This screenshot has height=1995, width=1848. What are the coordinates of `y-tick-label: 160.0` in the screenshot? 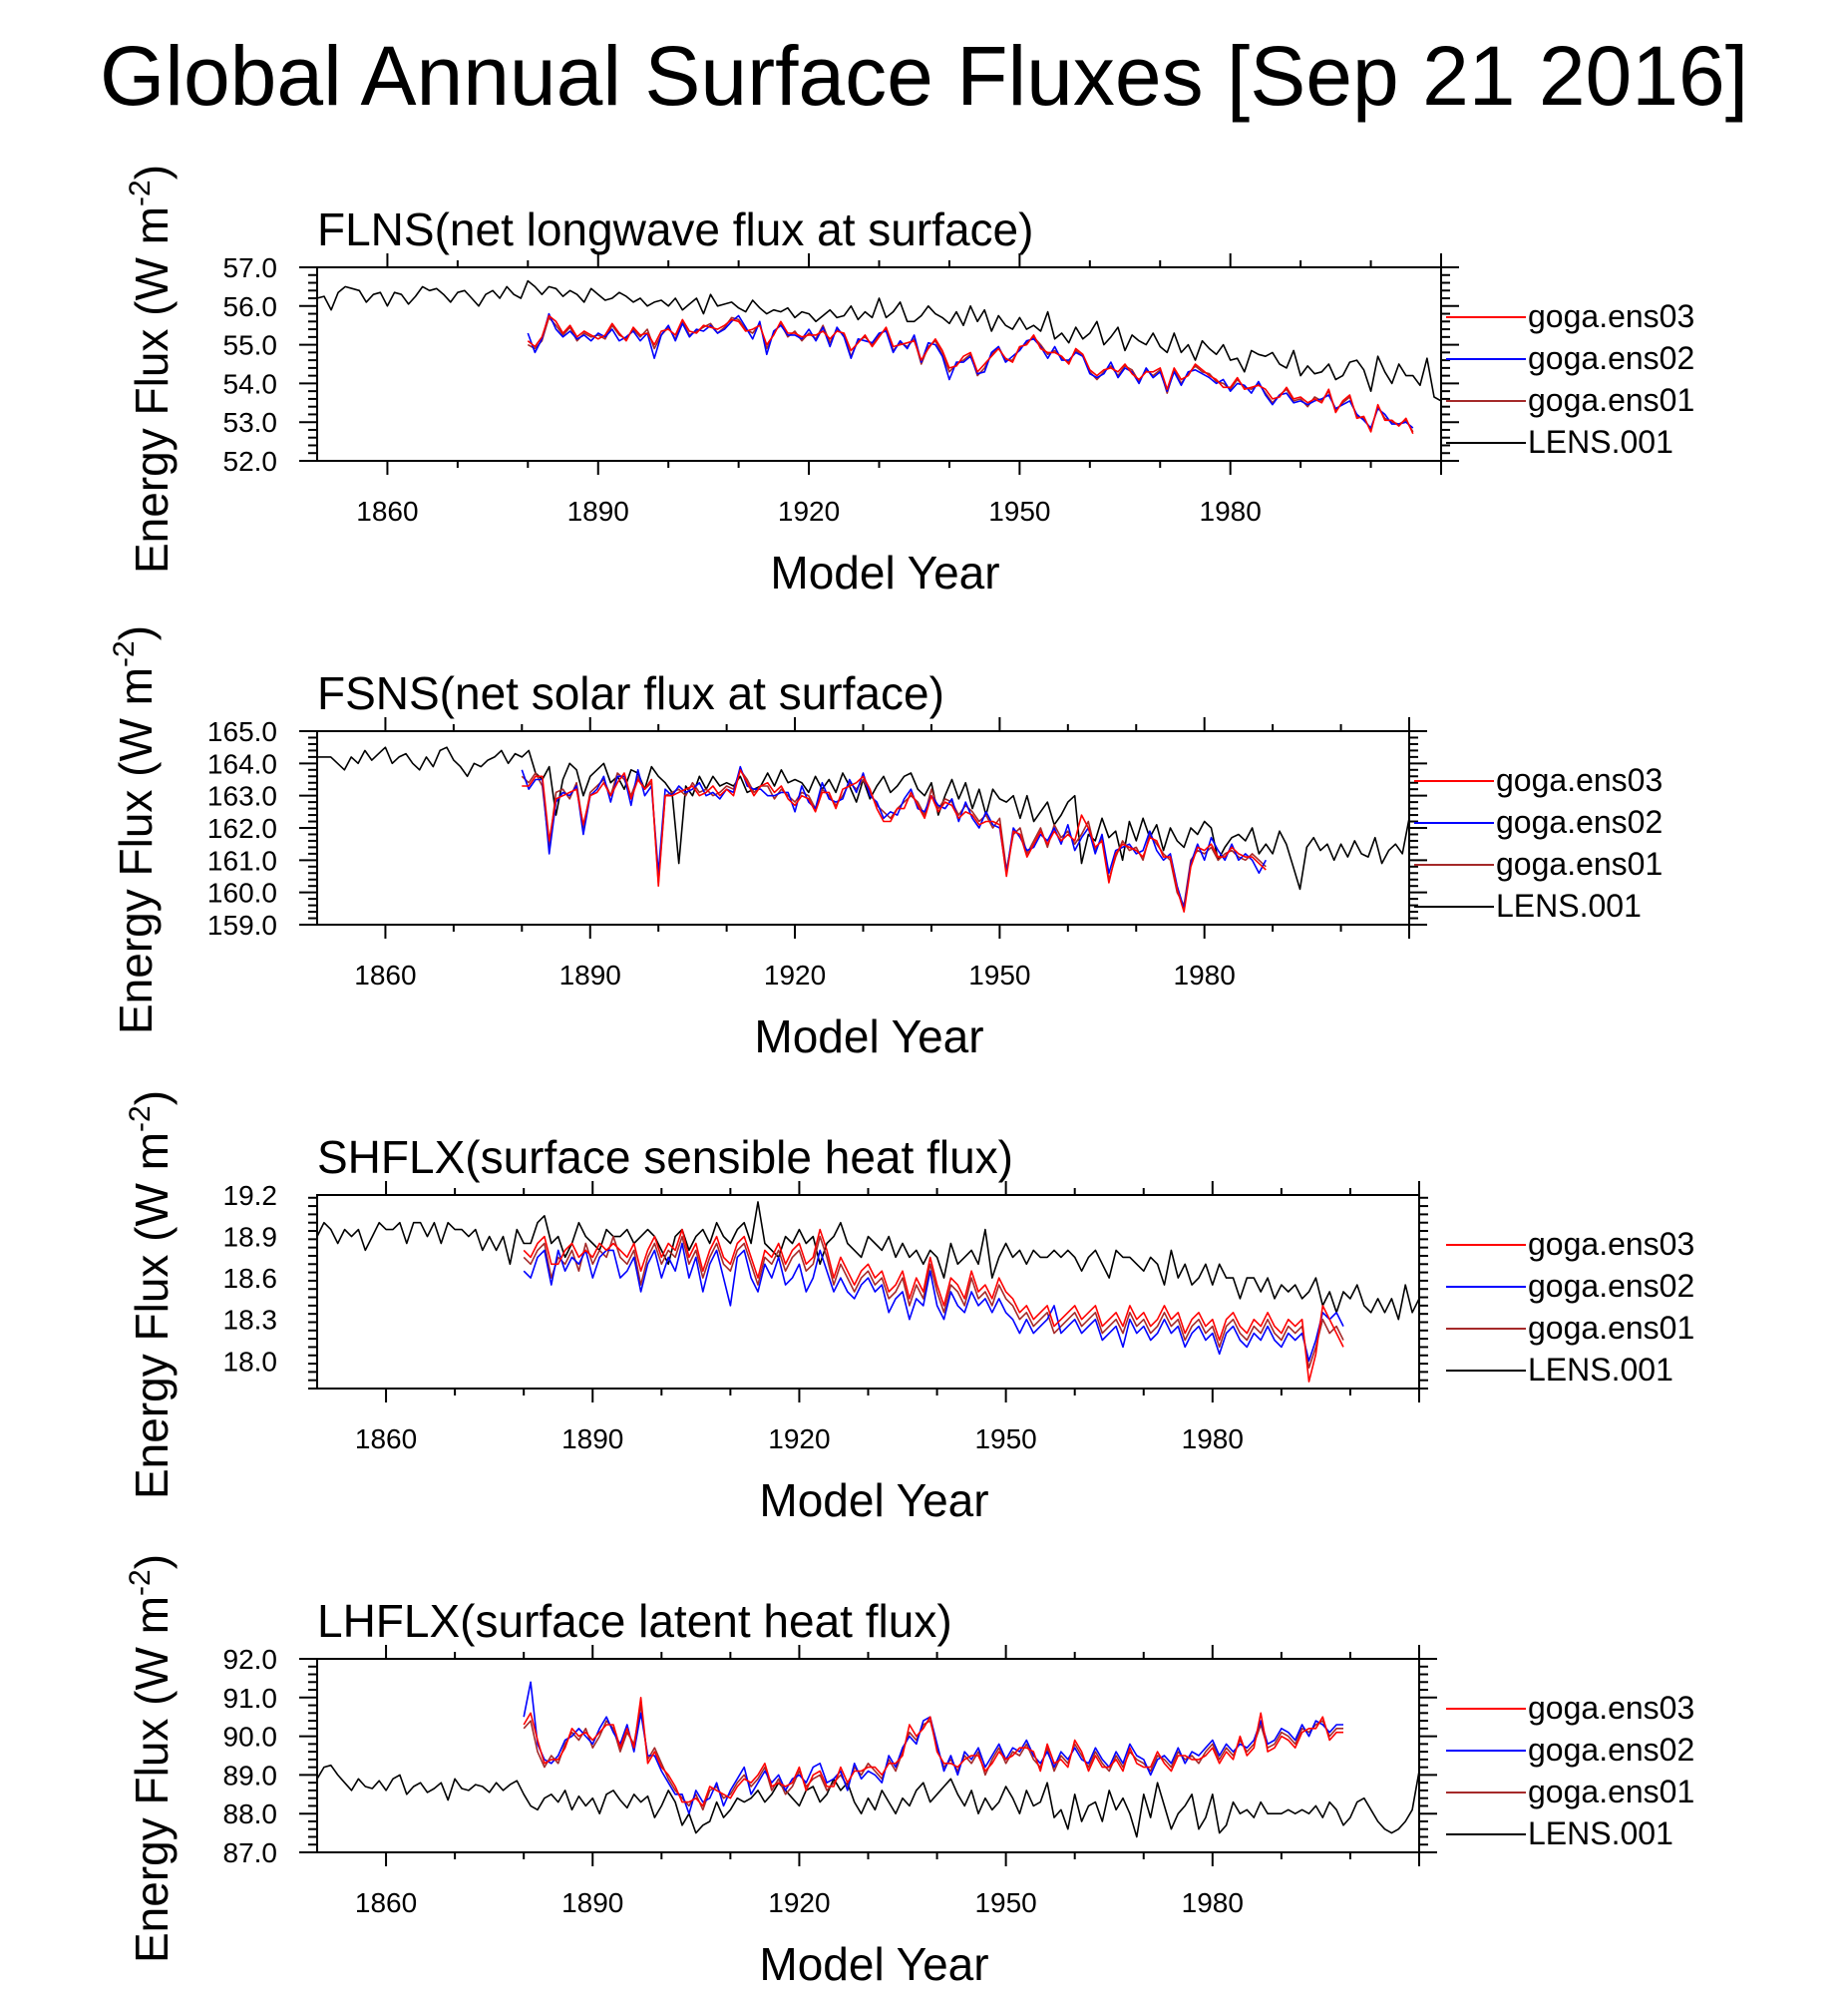 It's located at (242, 893).